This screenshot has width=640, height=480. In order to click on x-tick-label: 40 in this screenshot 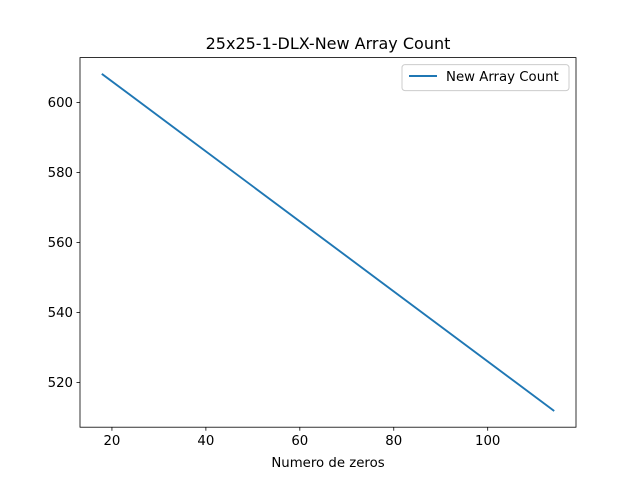, I will do `click(205, 441)`.